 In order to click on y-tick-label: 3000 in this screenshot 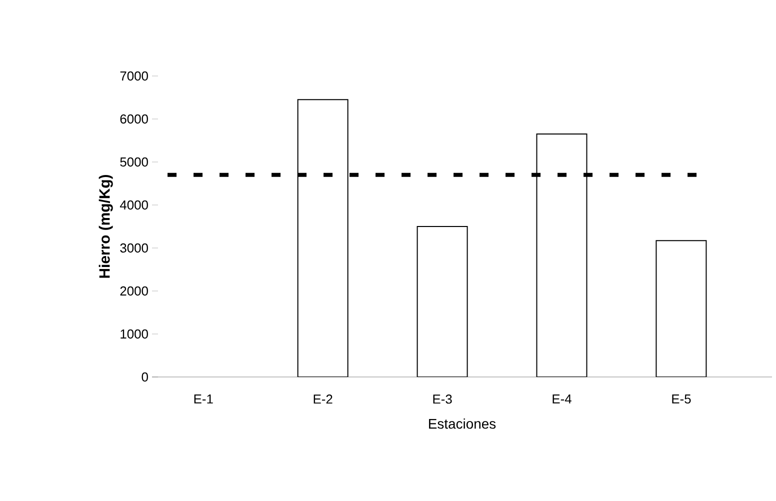, I will do `click(134, 248)`.